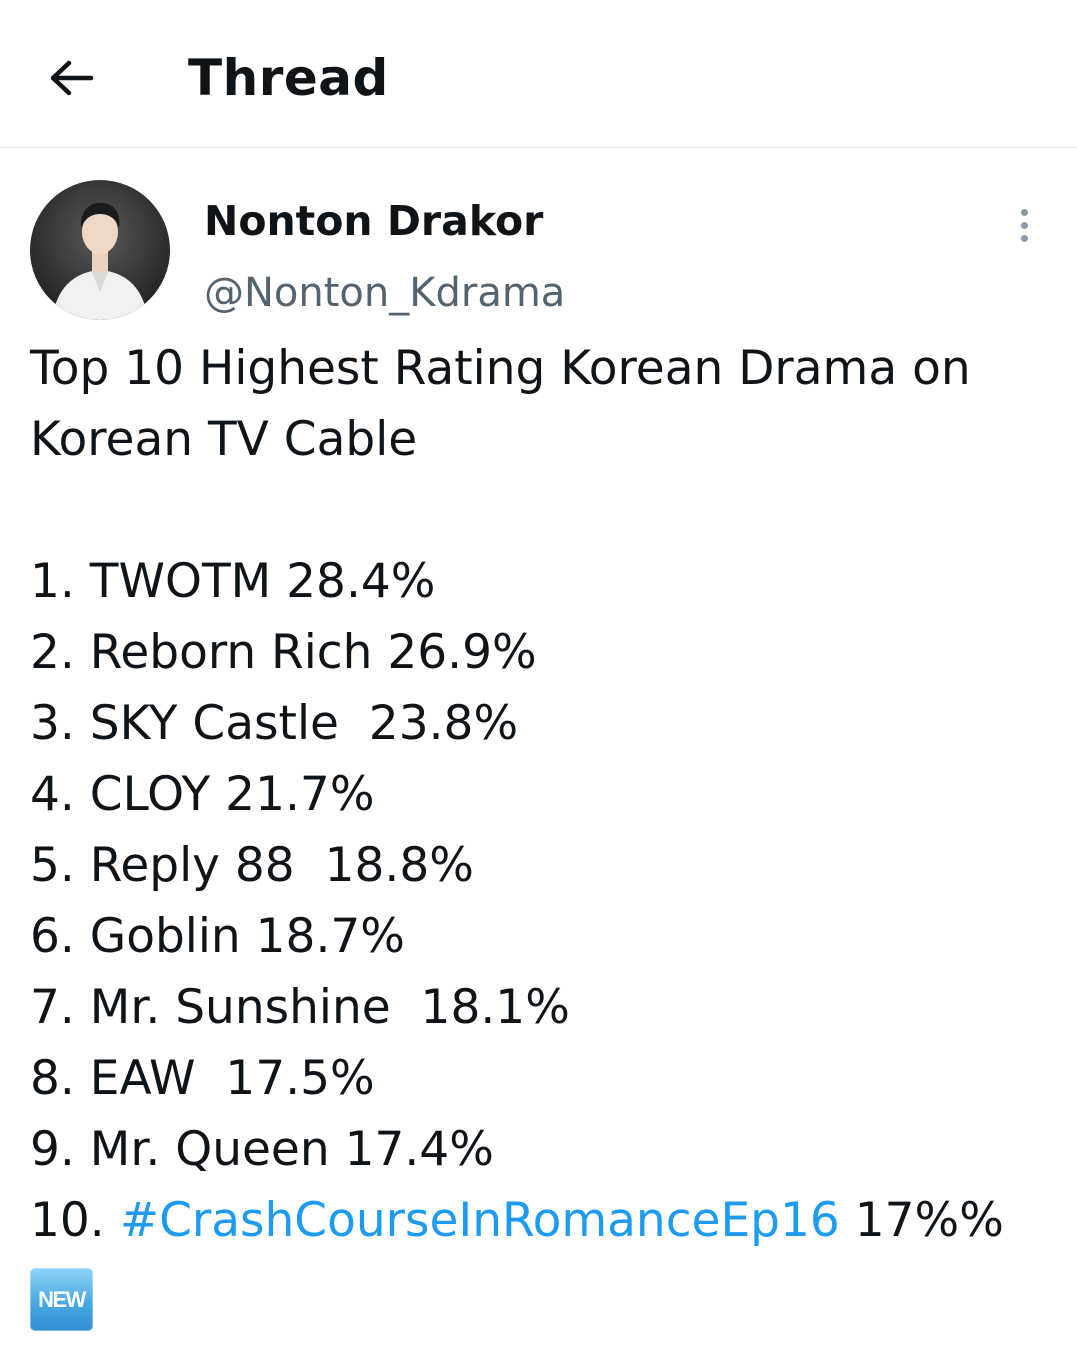  I want to click on avatar, so click(100, 250).